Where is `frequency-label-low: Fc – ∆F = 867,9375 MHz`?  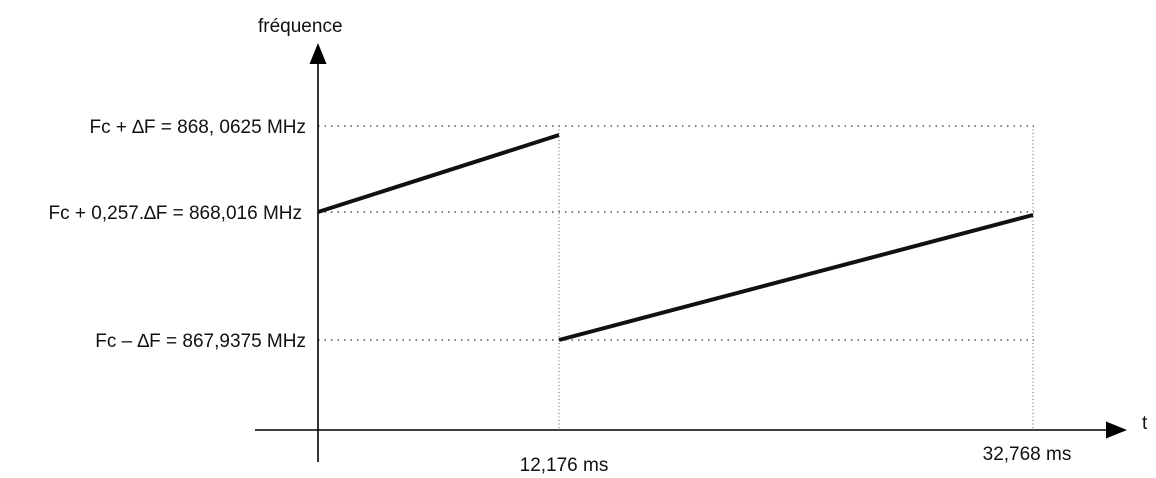
frequency-label-low: Fc – ∆F = 867,9375 MHz is located at coordinates (200, 341).